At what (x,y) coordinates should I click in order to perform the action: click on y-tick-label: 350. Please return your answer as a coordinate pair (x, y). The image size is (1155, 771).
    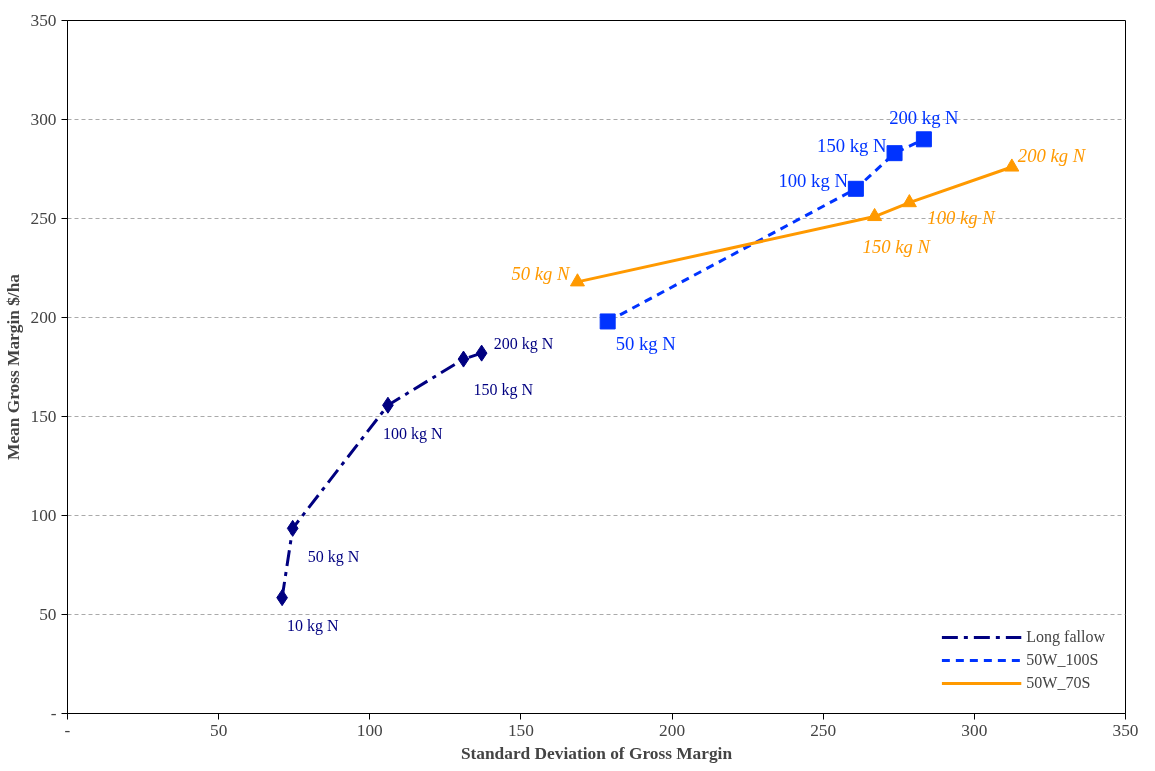
    Looking at the image, I should click on (43, 20).